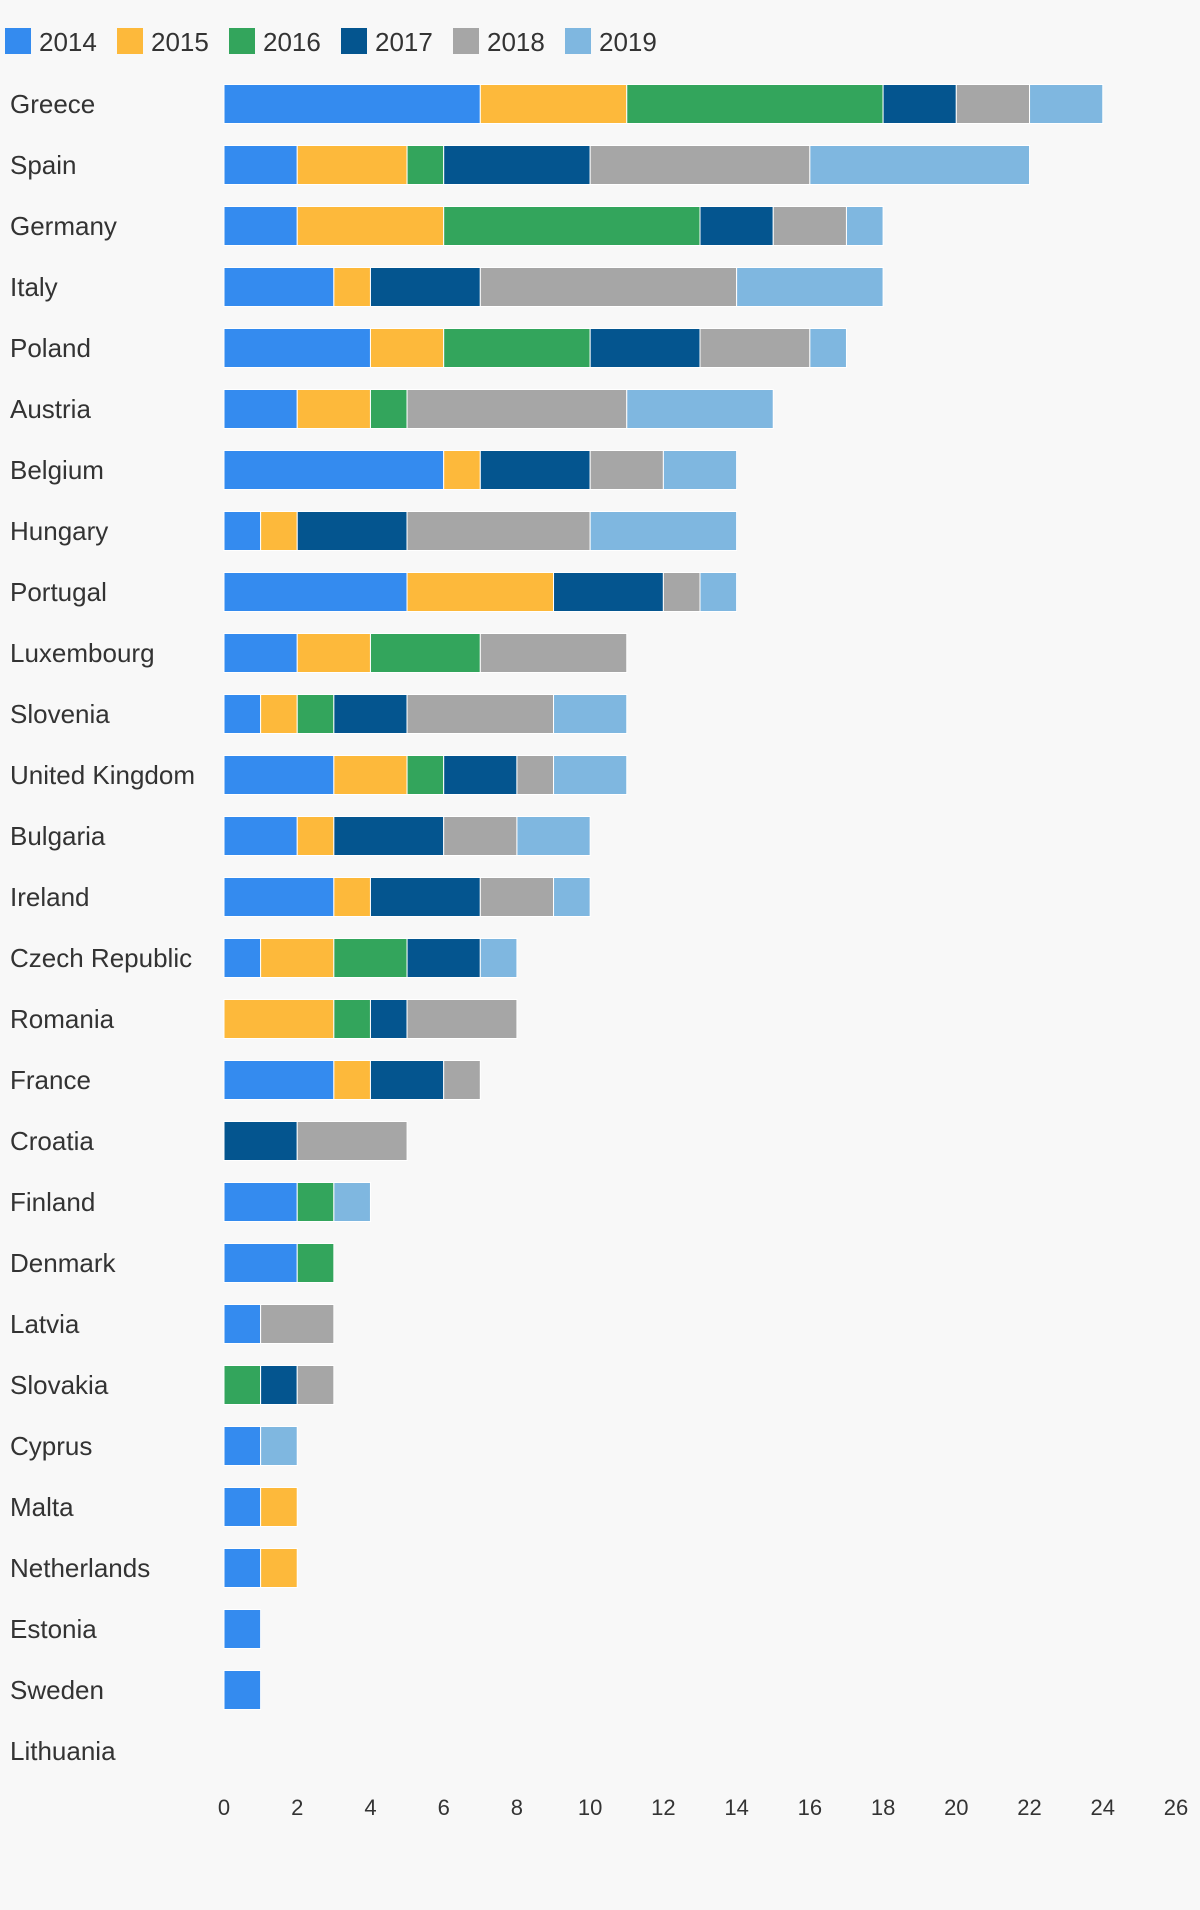 This screenshot has width=1200, height=1910. I want to click on category-label: Bulgaria, so click(58, 836).